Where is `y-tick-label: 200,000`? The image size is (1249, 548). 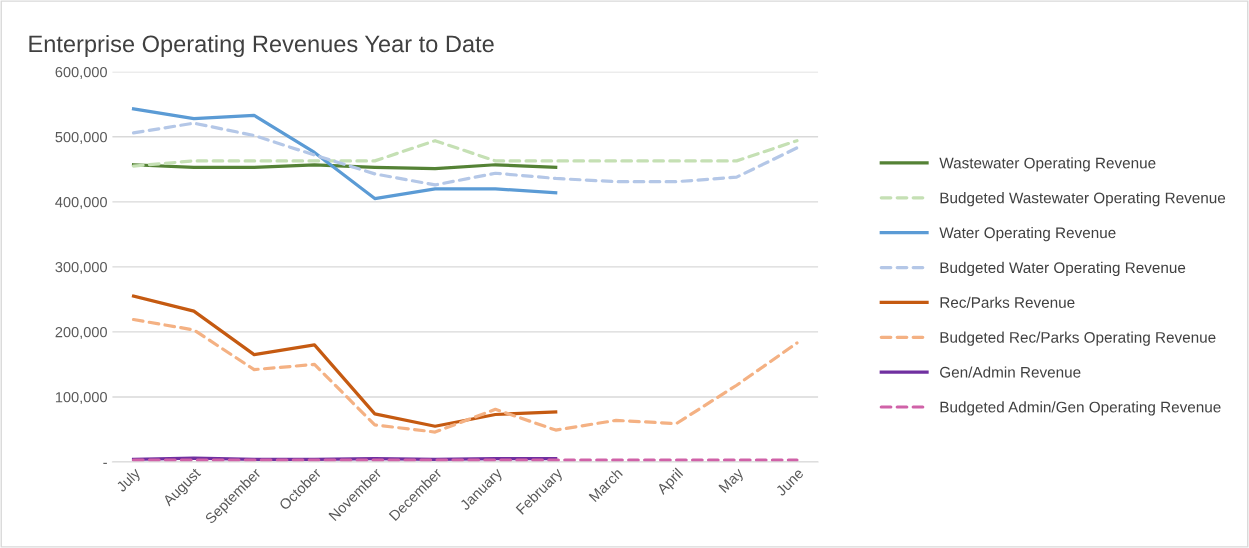
y-tick-label: 200,000 is located at coordinates (81, 333).